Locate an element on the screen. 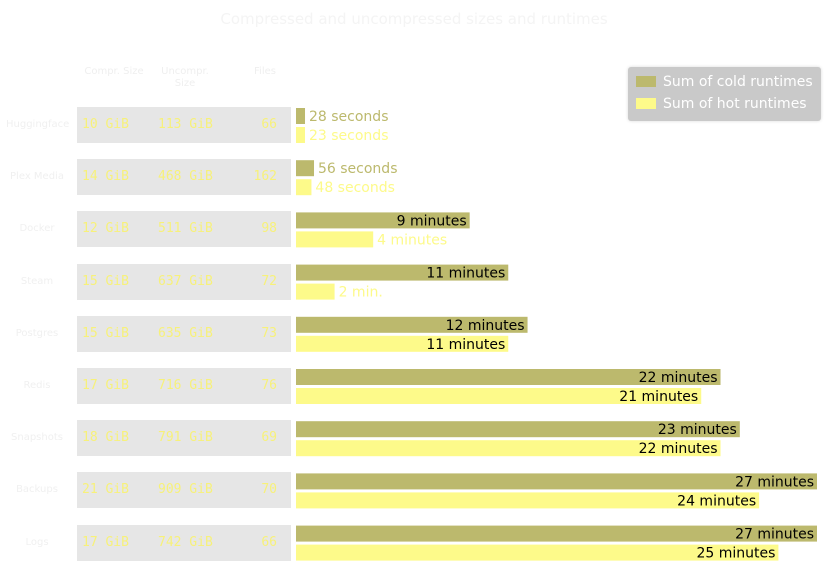 Image resolution: width=828 pixels, height=574 pixels. cell-uncompressed-size: 511 GiB is located at coordinates (185, 228).